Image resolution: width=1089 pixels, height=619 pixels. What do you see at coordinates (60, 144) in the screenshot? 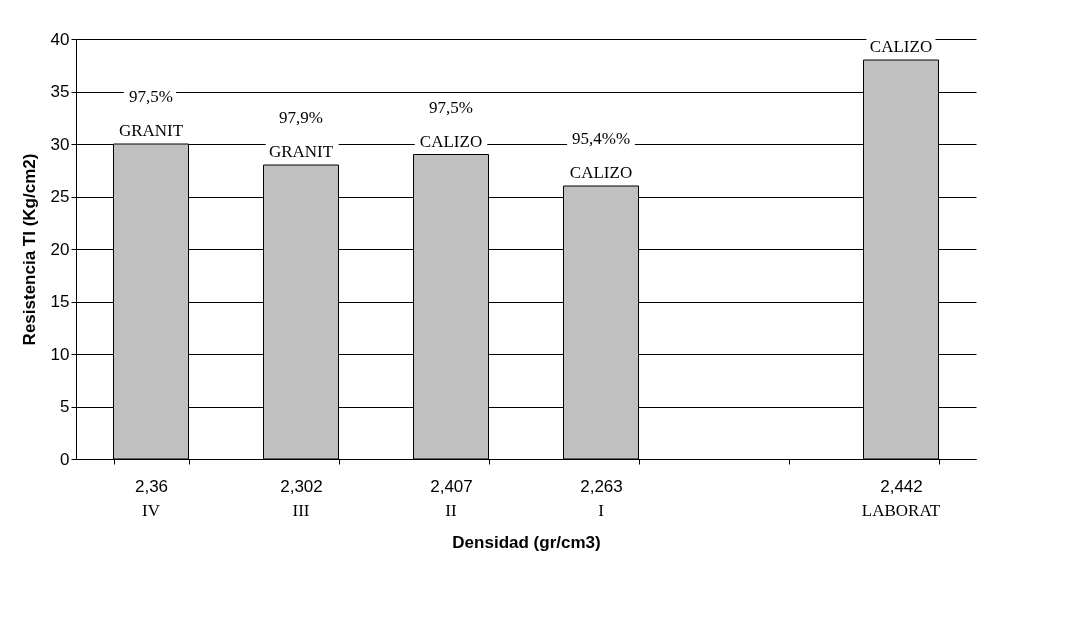
I see `y-tick-label: 30` at bounding box center [60, 144].